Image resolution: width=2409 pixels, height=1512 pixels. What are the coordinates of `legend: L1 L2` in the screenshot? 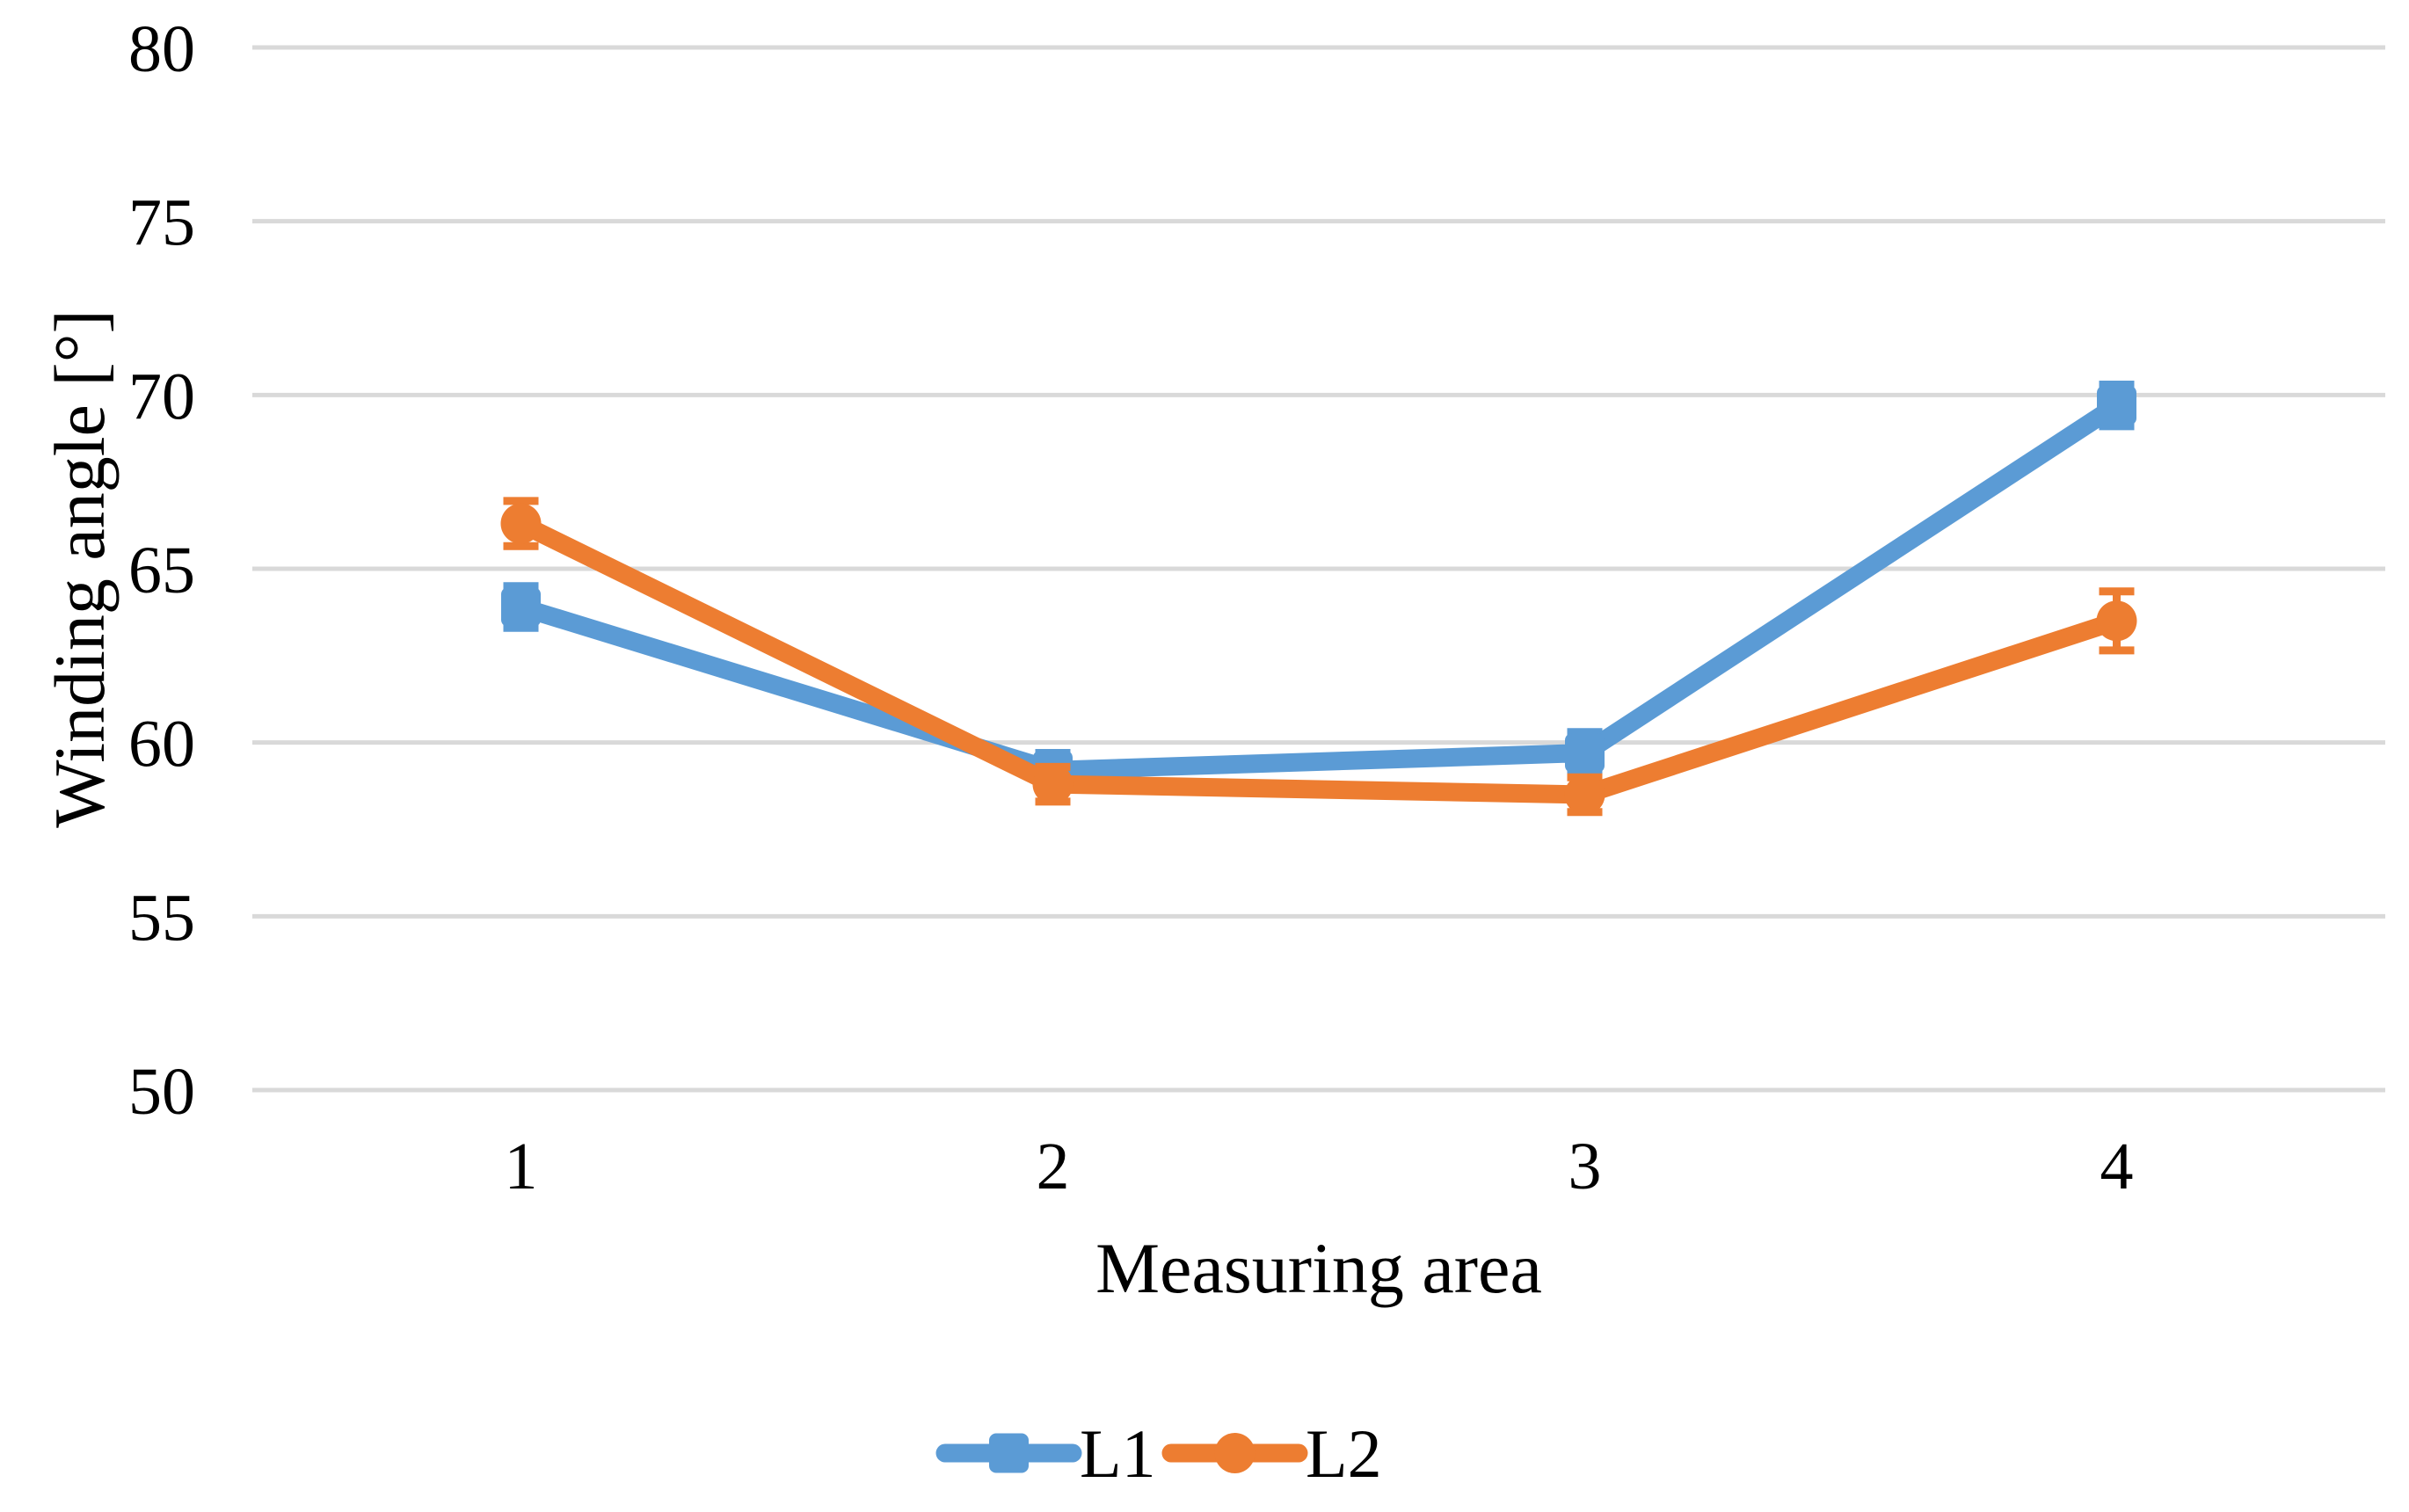 It's located at (1158, 1454).